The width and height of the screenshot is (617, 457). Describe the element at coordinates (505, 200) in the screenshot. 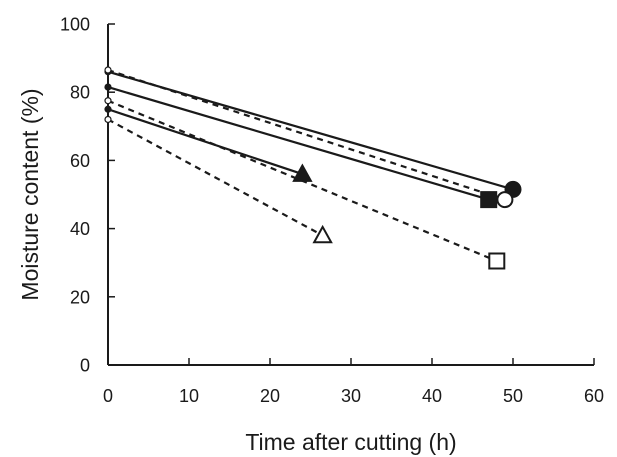

I see `series-4-end-point` at that location.